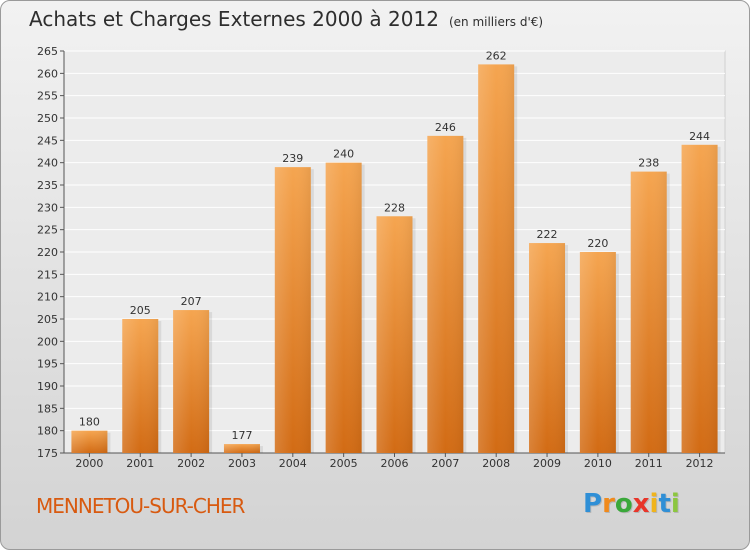 The height and width of the screenshot is (550, 750). I want to click on town-name: MENNETOU-SUR-CHER, so click(140, 506).